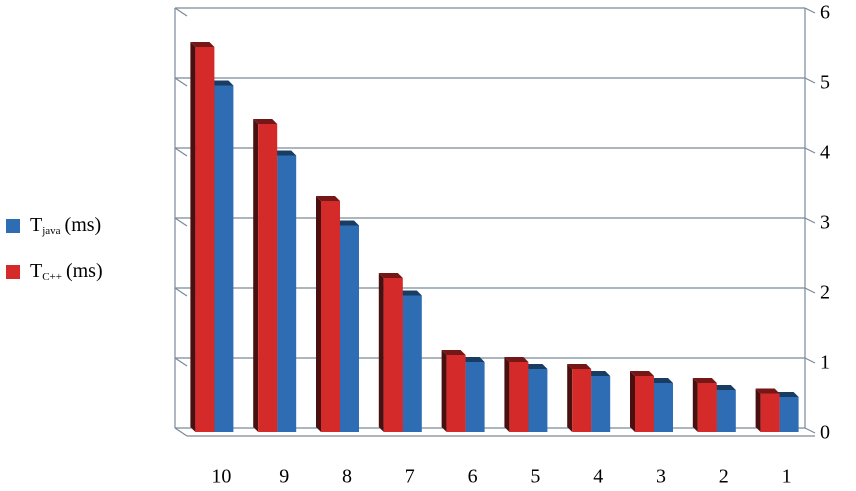  I want to click on y-tick-label: 2, so click(825, 293).